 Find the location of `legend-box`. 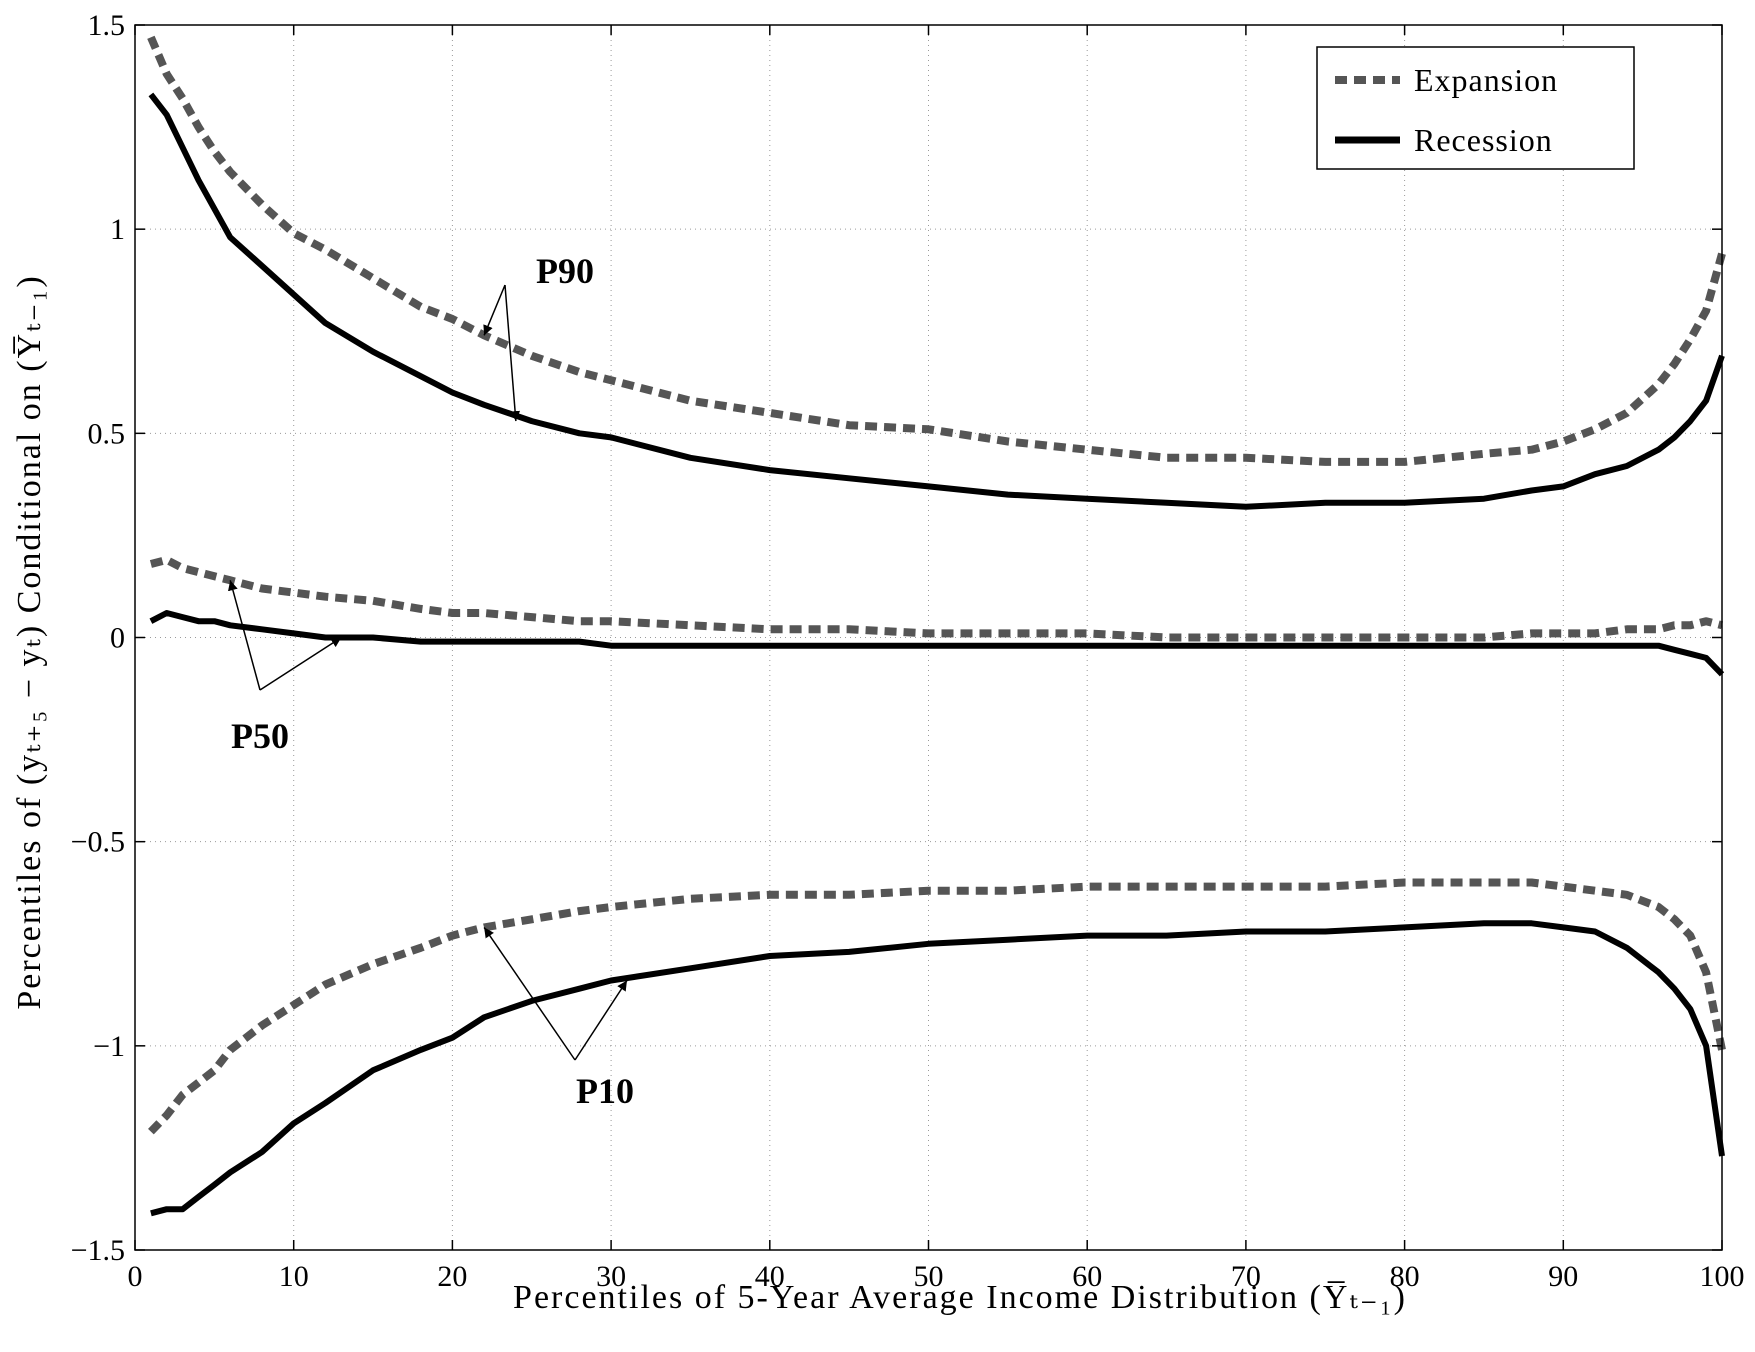

legend-box is located at coordinates (1475, 108).